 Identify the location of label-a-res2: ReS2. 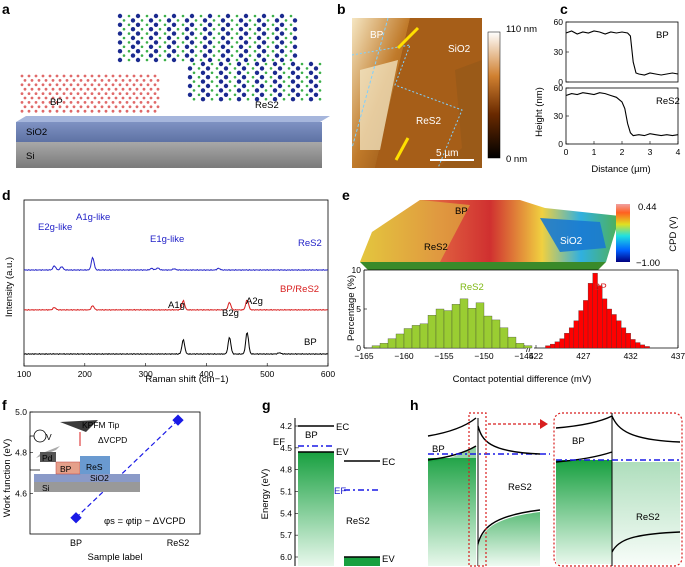
(267, 105).